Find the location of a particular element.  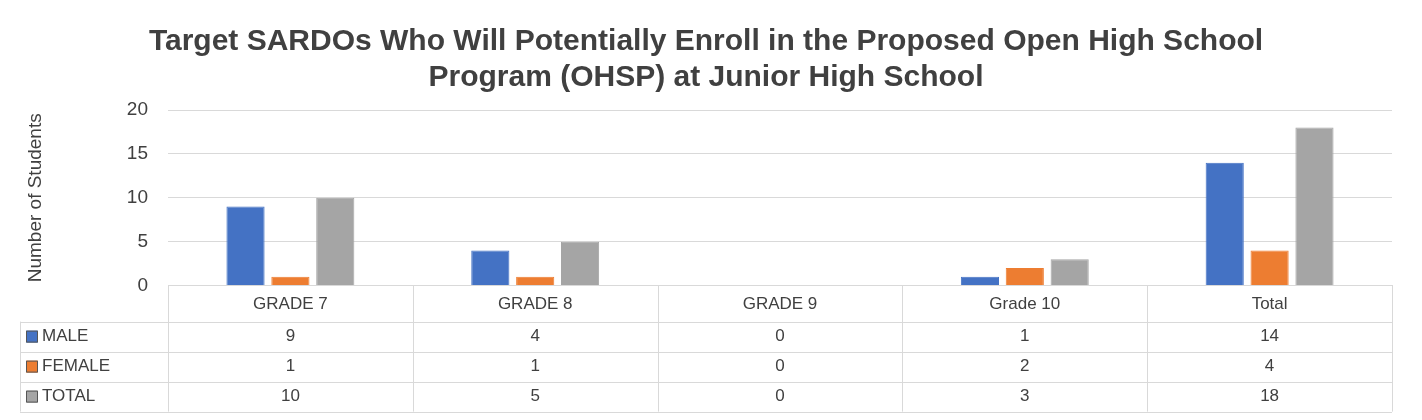

chart-title: Target SARDOs Who Will Potentially Enroll in the Proposed Open High School Program (OHSP) at Junior High School is located at coordinates (706, 58).